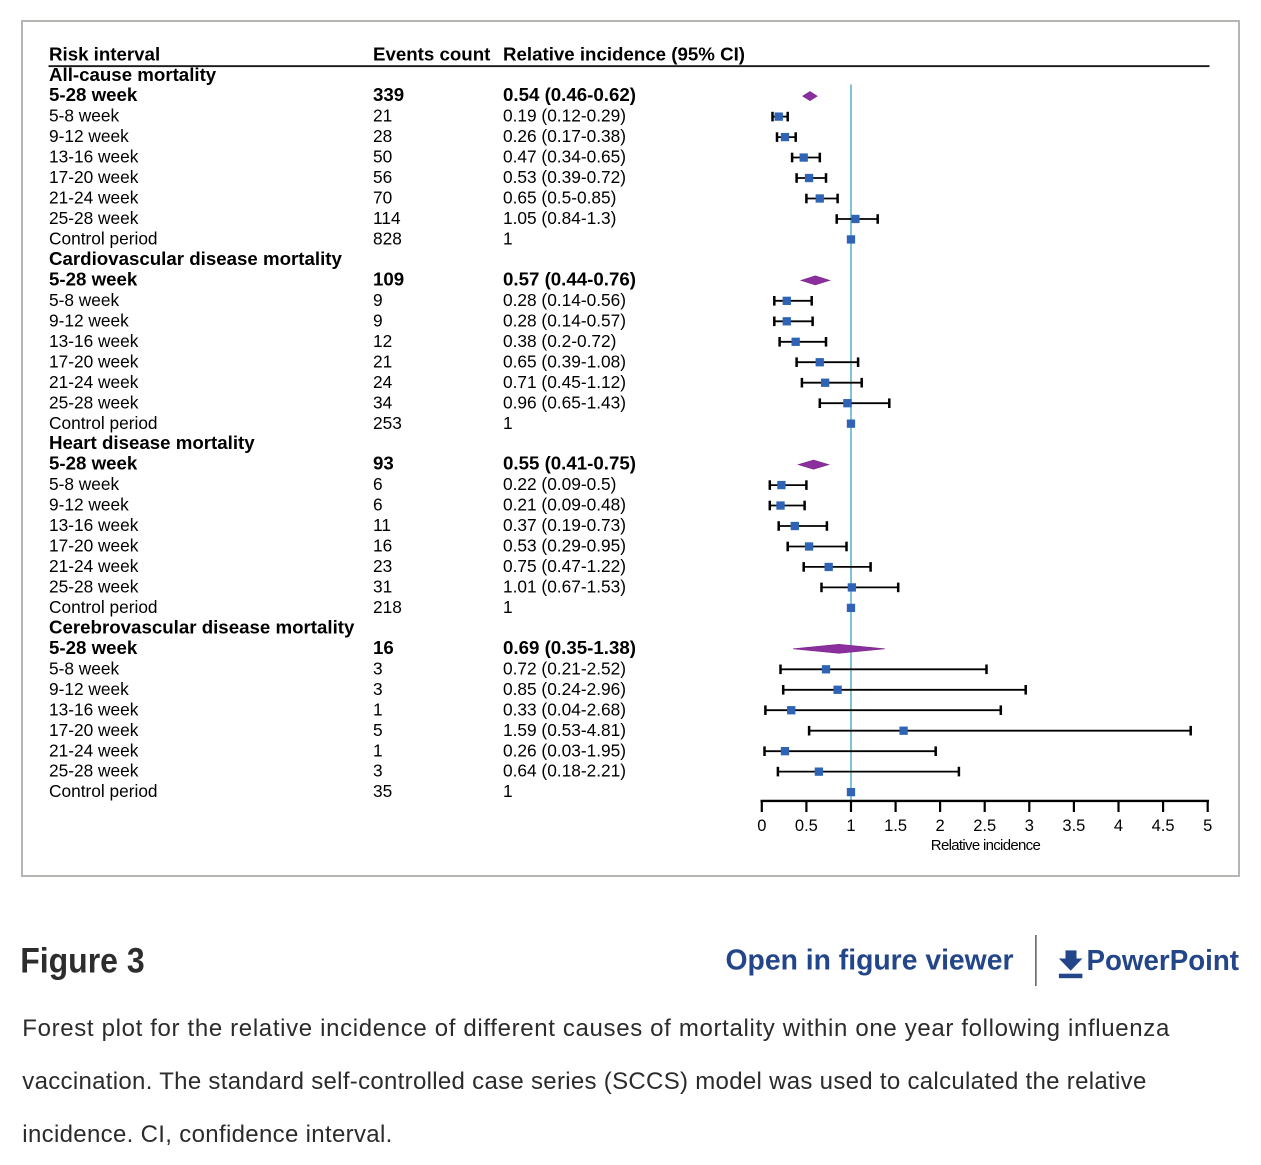 The height and width of the screenshot is (1165, 1261). What do you see at coordinates (564, 689) in the screenshot?
I see `svg-text: 0.85 (0.24-2.96)` at bounding box center [564, 689].